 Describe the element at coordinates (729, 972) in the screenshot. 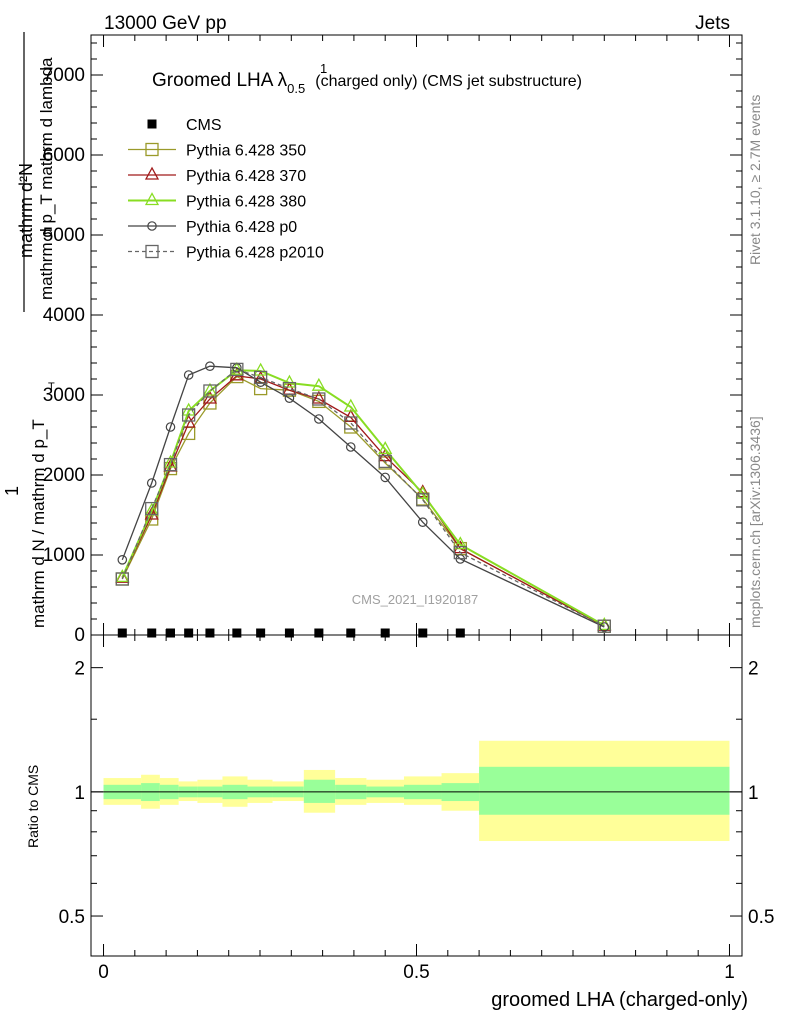

I see `ratio-xtick-label: 1` at that location.